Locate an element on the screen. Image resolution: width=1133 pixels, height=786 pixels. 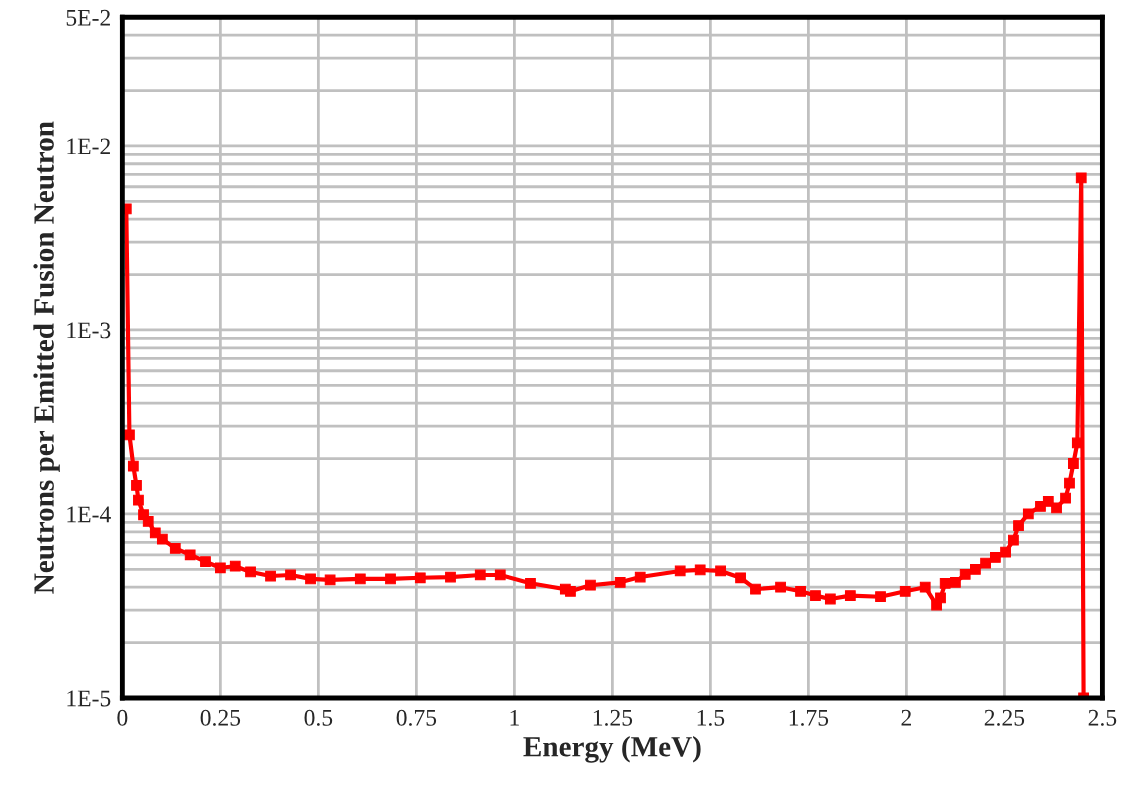
y-tick-label: 1E-2 is located at coordinates (88, 146).